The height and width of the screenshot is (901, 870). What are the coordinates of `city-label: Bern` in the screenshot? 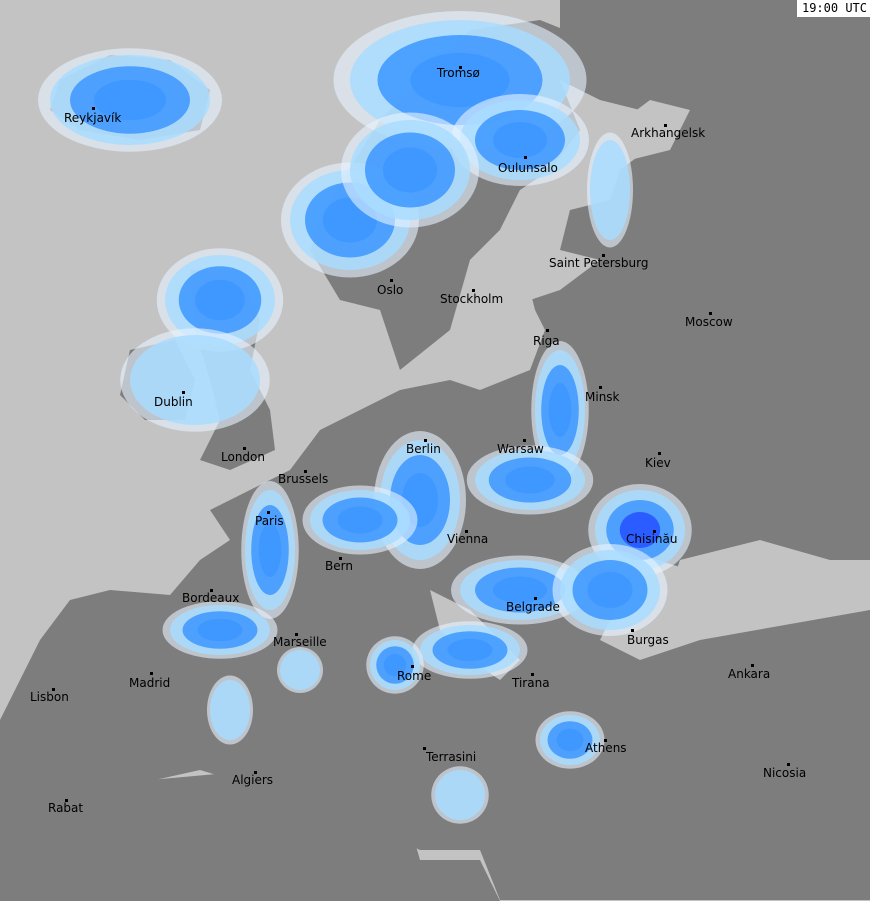 It's located at (339, 566).